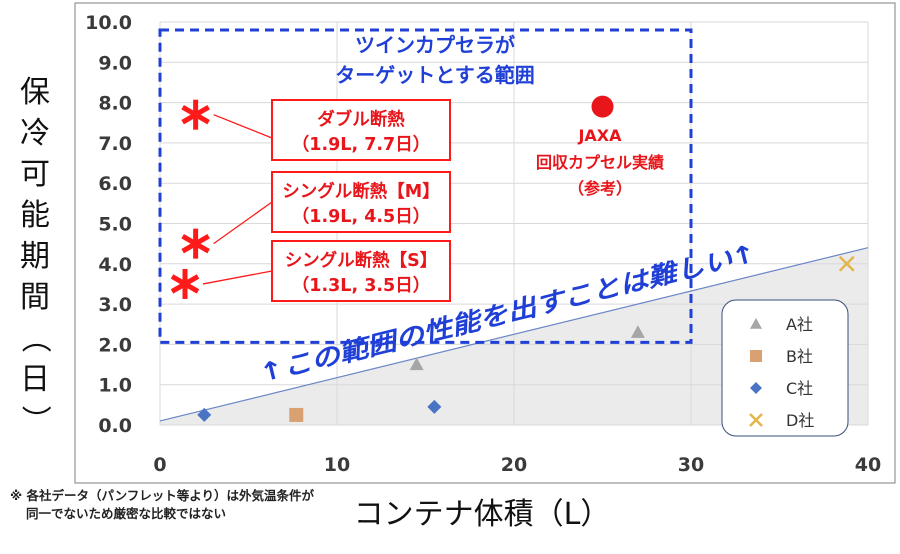  I want to click on legend-label: A社, so click(799, 324).